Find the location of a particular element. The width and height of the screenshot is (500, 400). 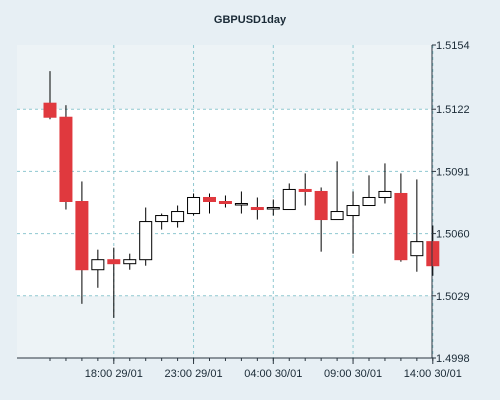

x-tick-label: 09:00 30/01 is located at coordinates (353, 374).